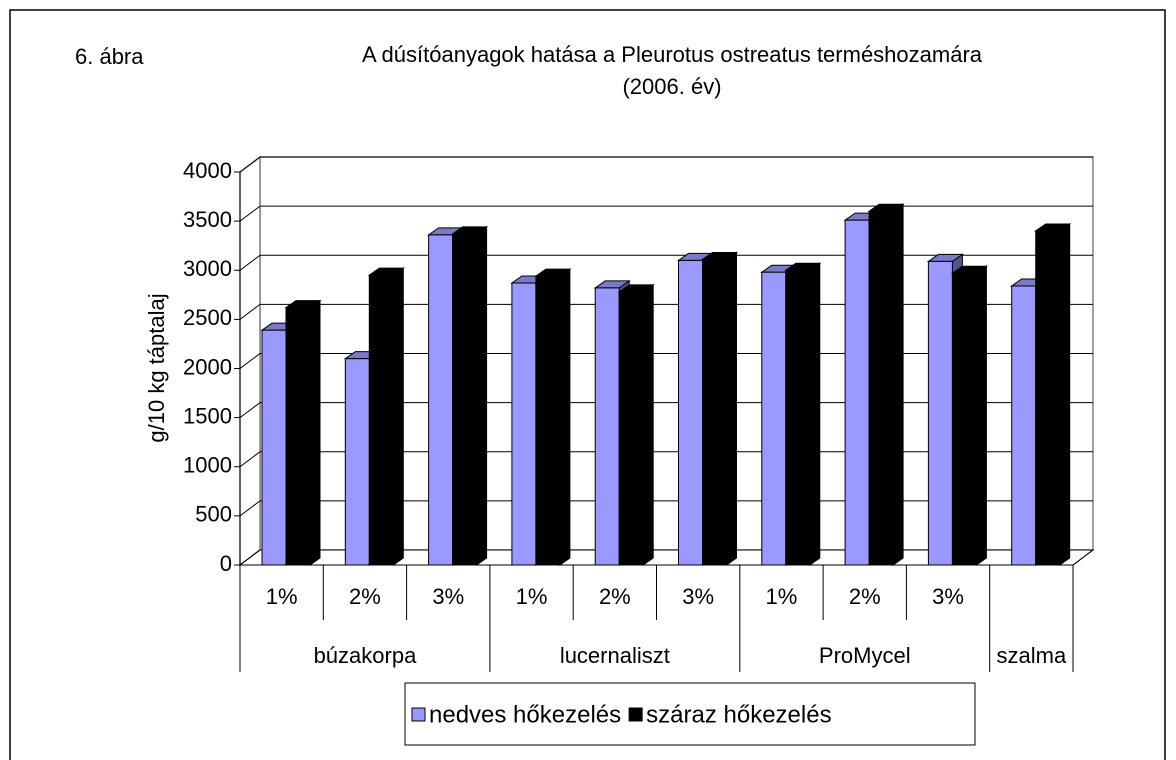 This screenshot has width=1176, height=760. I want to click on y-tick-label: 3000, so click(207, 268).